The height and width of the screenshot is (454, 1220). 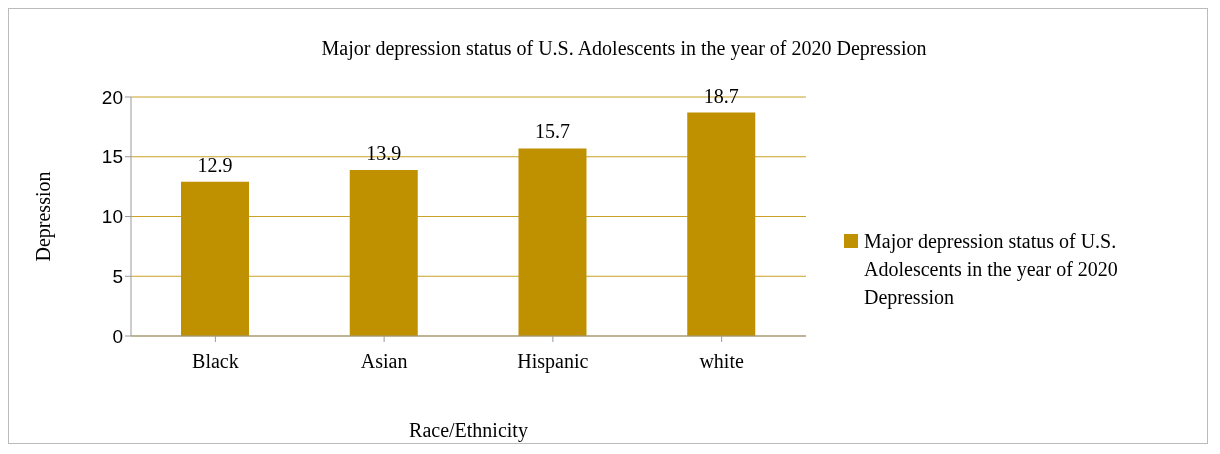 I want to click on y-tick-label: 0, so click(x=117, y=336).